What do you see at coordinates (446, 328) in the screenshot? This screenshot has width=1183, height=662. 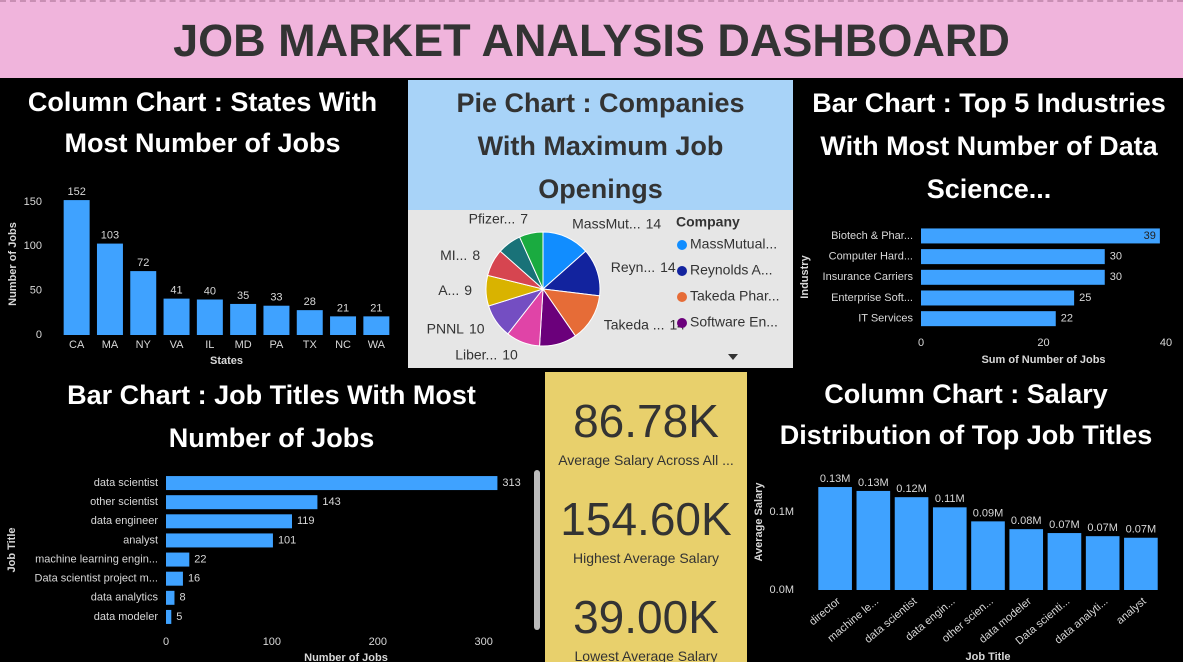 I see `slice-name: PNNL` at bounding box center [446, 328].